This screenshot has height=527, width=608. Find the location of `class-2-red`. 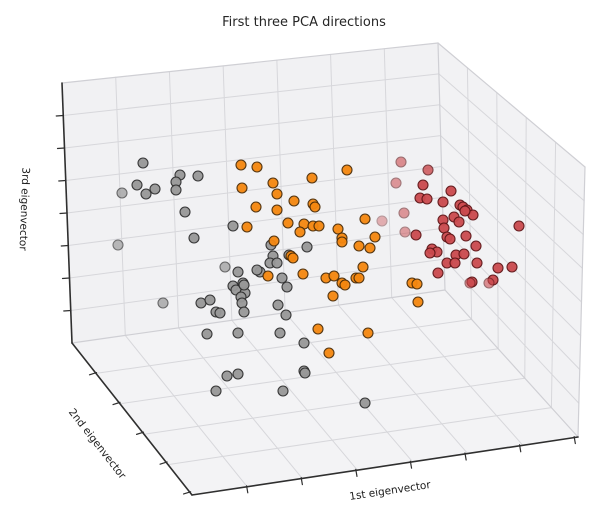

class-2-red is located at coordinates (450, 222).